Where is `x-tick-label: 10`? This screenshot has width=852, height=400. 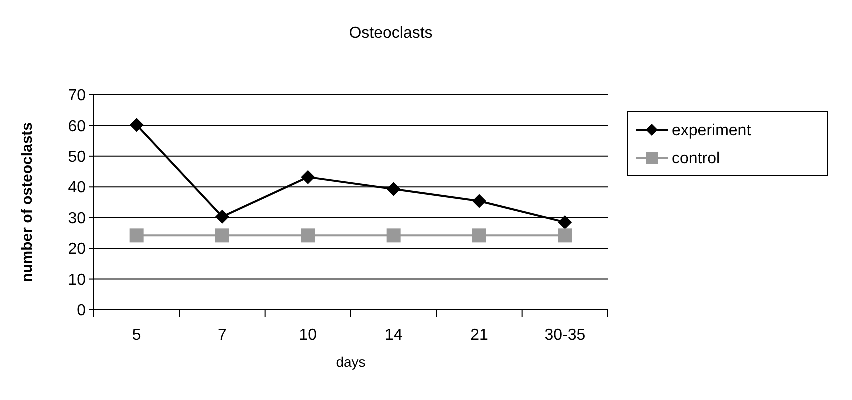 x-tick-label: 10 is located at coordinates (308, 335).